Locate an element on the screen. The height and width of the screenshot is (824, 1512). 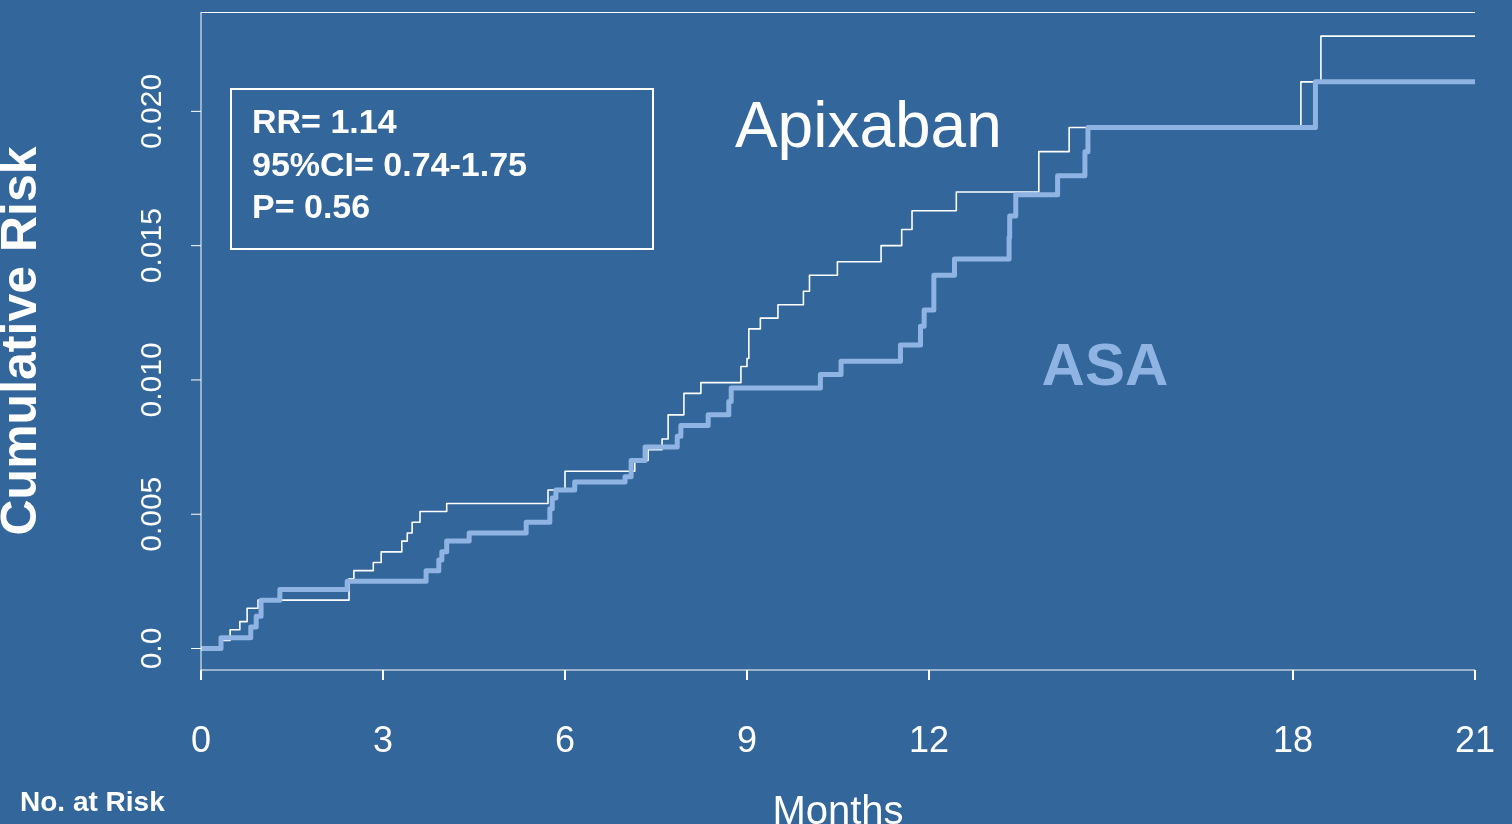
annotation: P= 0.56 is located at coordinates (312, 206).